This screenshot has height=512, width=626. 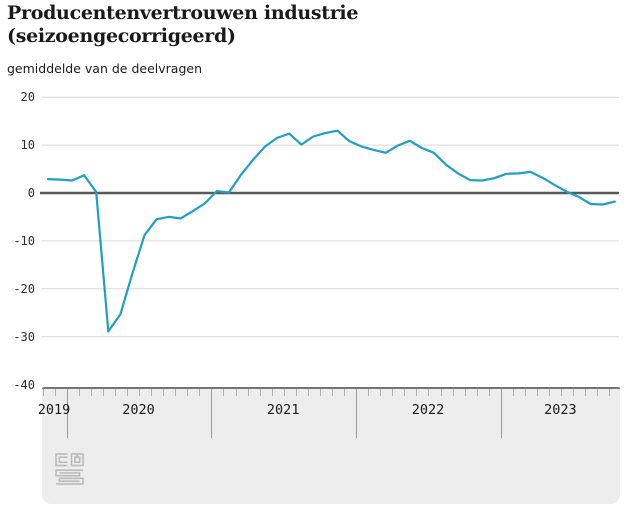 What do you see at coordinates (24, 240) in the screenshot?
I see `y-tick-label: -10` at bounding box center [24, 240].